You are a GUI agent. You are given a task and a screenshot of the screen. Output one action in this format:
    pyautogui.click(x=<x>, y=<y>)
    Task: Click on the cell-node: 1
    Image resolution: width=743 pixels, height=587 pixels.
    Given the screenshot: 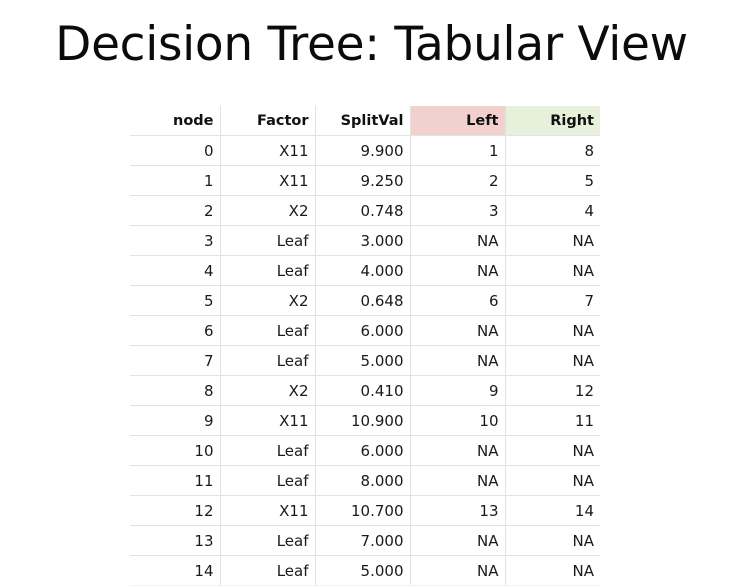 What is the action you would take?
    pyautogui.click(x=175, y=180)
    